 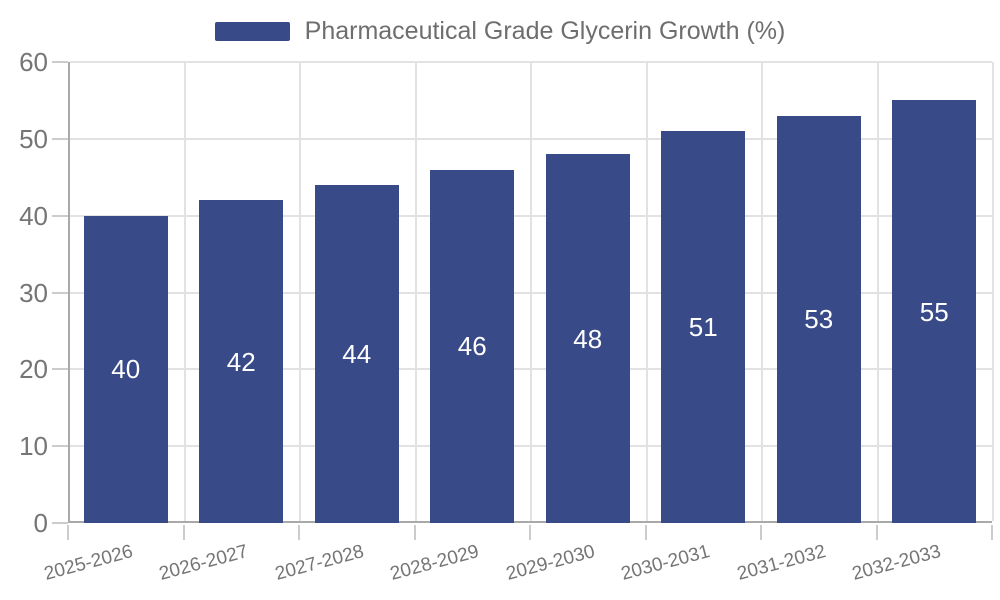 I want to click on bar-2027-2028: 44, so click(x=356, y=353).